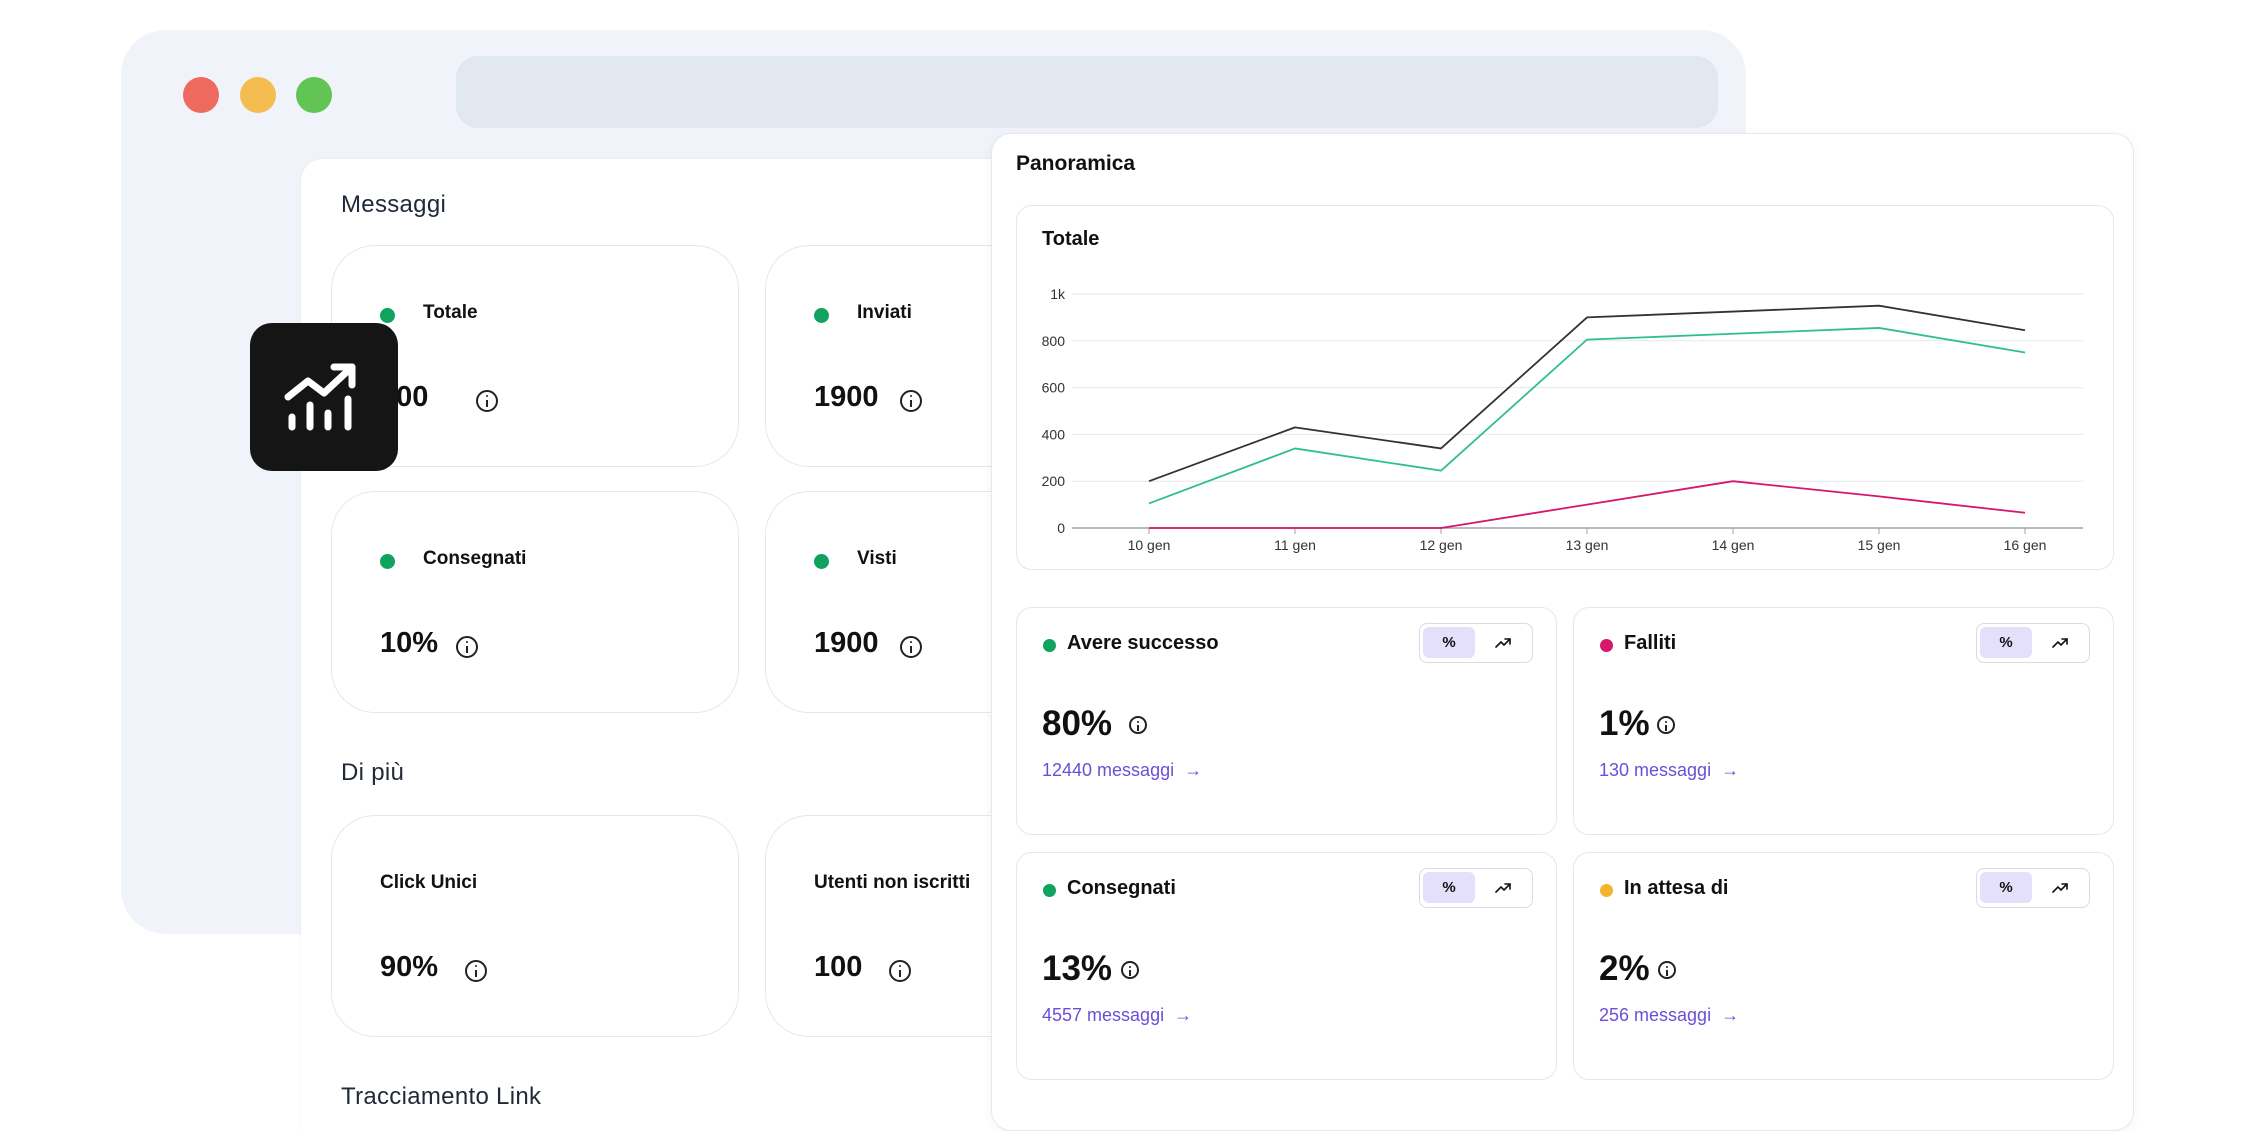 The width and height of the screenshot is (2244, 1131). Describe the element at coordinates (450, 312) in the screenshot. I see `stat-label: Totale` at that location.